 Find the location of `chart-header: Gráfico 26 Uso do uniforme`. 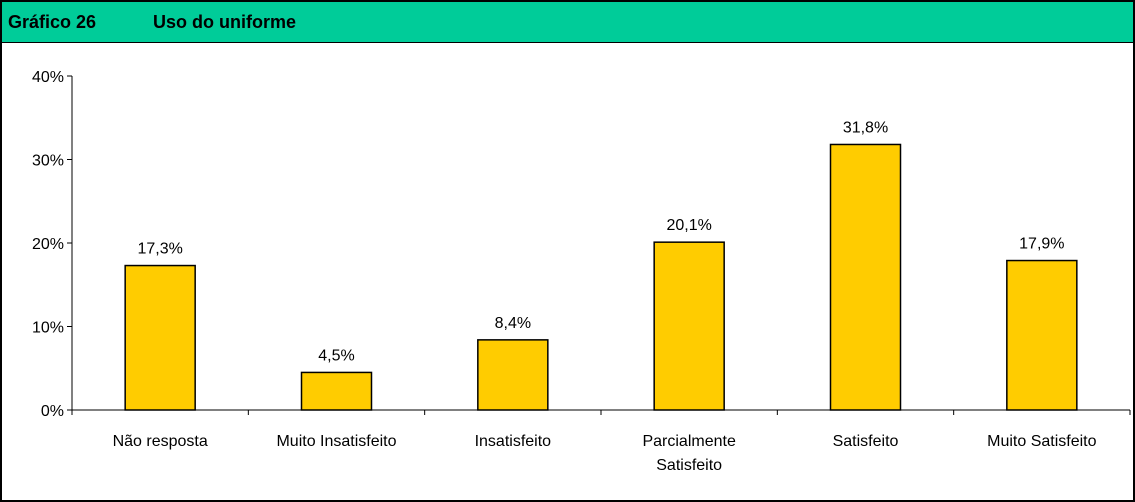

chart-header: Gráfico 26 Uso do uniforme is located at coordinates (567, 22).